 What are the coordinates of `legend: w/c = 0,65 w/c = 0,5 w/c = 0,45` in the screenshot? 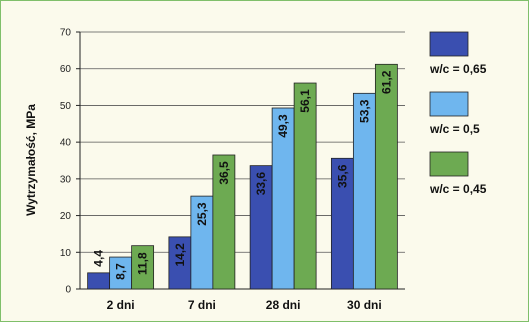 It's located at (458, 113).